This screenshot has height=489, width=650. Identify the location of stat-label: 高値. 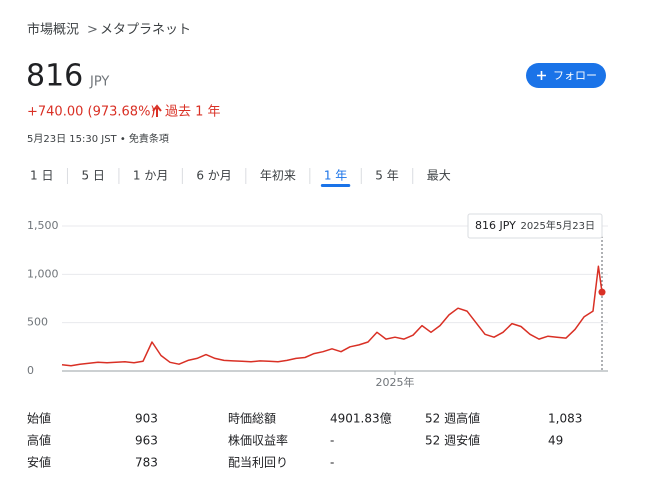
(39, 440).